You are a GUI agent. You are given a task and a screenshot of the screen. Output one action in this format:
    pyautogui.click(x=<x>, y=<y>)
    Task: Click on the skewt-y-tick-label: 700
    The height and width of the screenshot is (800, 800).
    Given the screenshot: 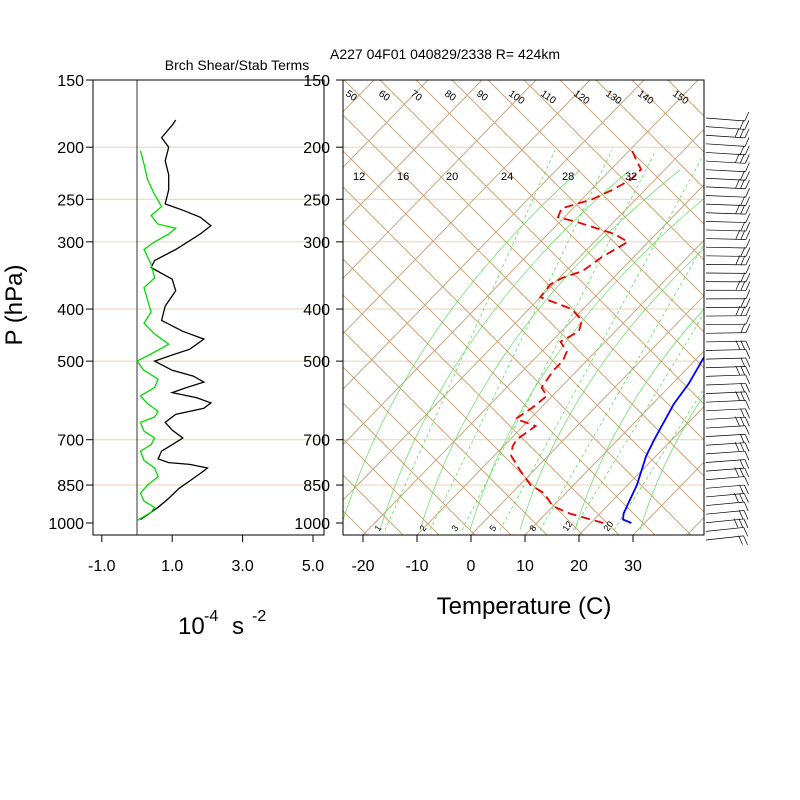 What is the action you would take?
    pyautogui.click(x=316, y=441)
    